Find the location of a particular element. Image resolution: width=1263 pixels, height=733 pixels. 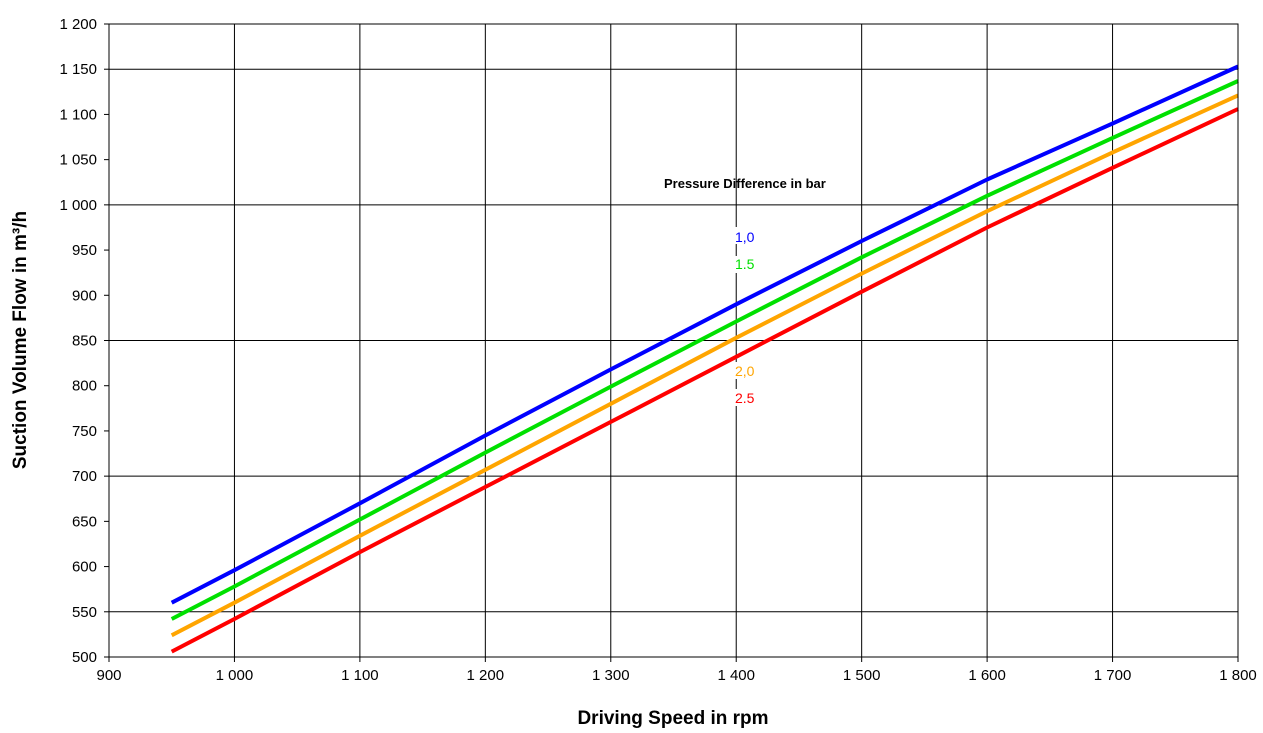

x-tick-label: 1 000 is located at coordinates (235, 675).